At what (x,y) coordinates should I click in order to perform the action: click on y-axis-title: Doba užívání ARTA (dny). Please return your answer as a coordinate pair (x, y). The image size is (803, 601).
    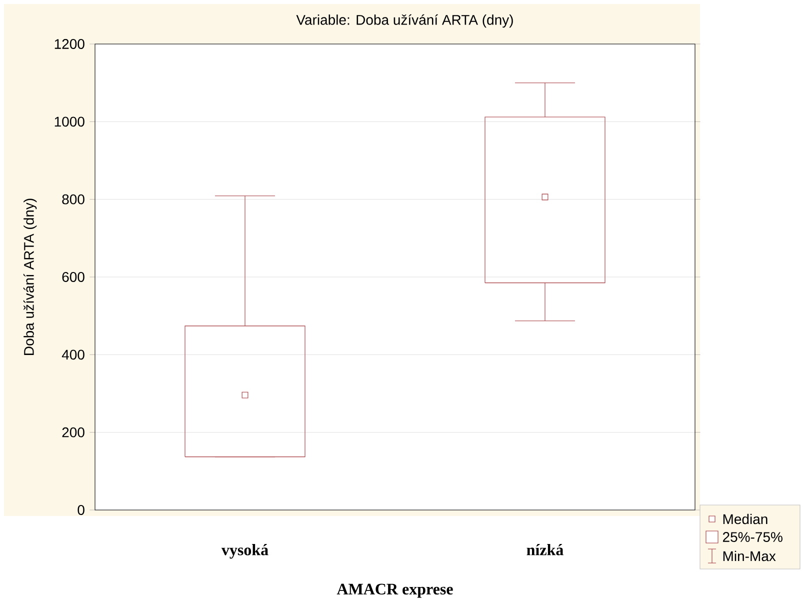
    Looking at the image, I should click on (30, 276).